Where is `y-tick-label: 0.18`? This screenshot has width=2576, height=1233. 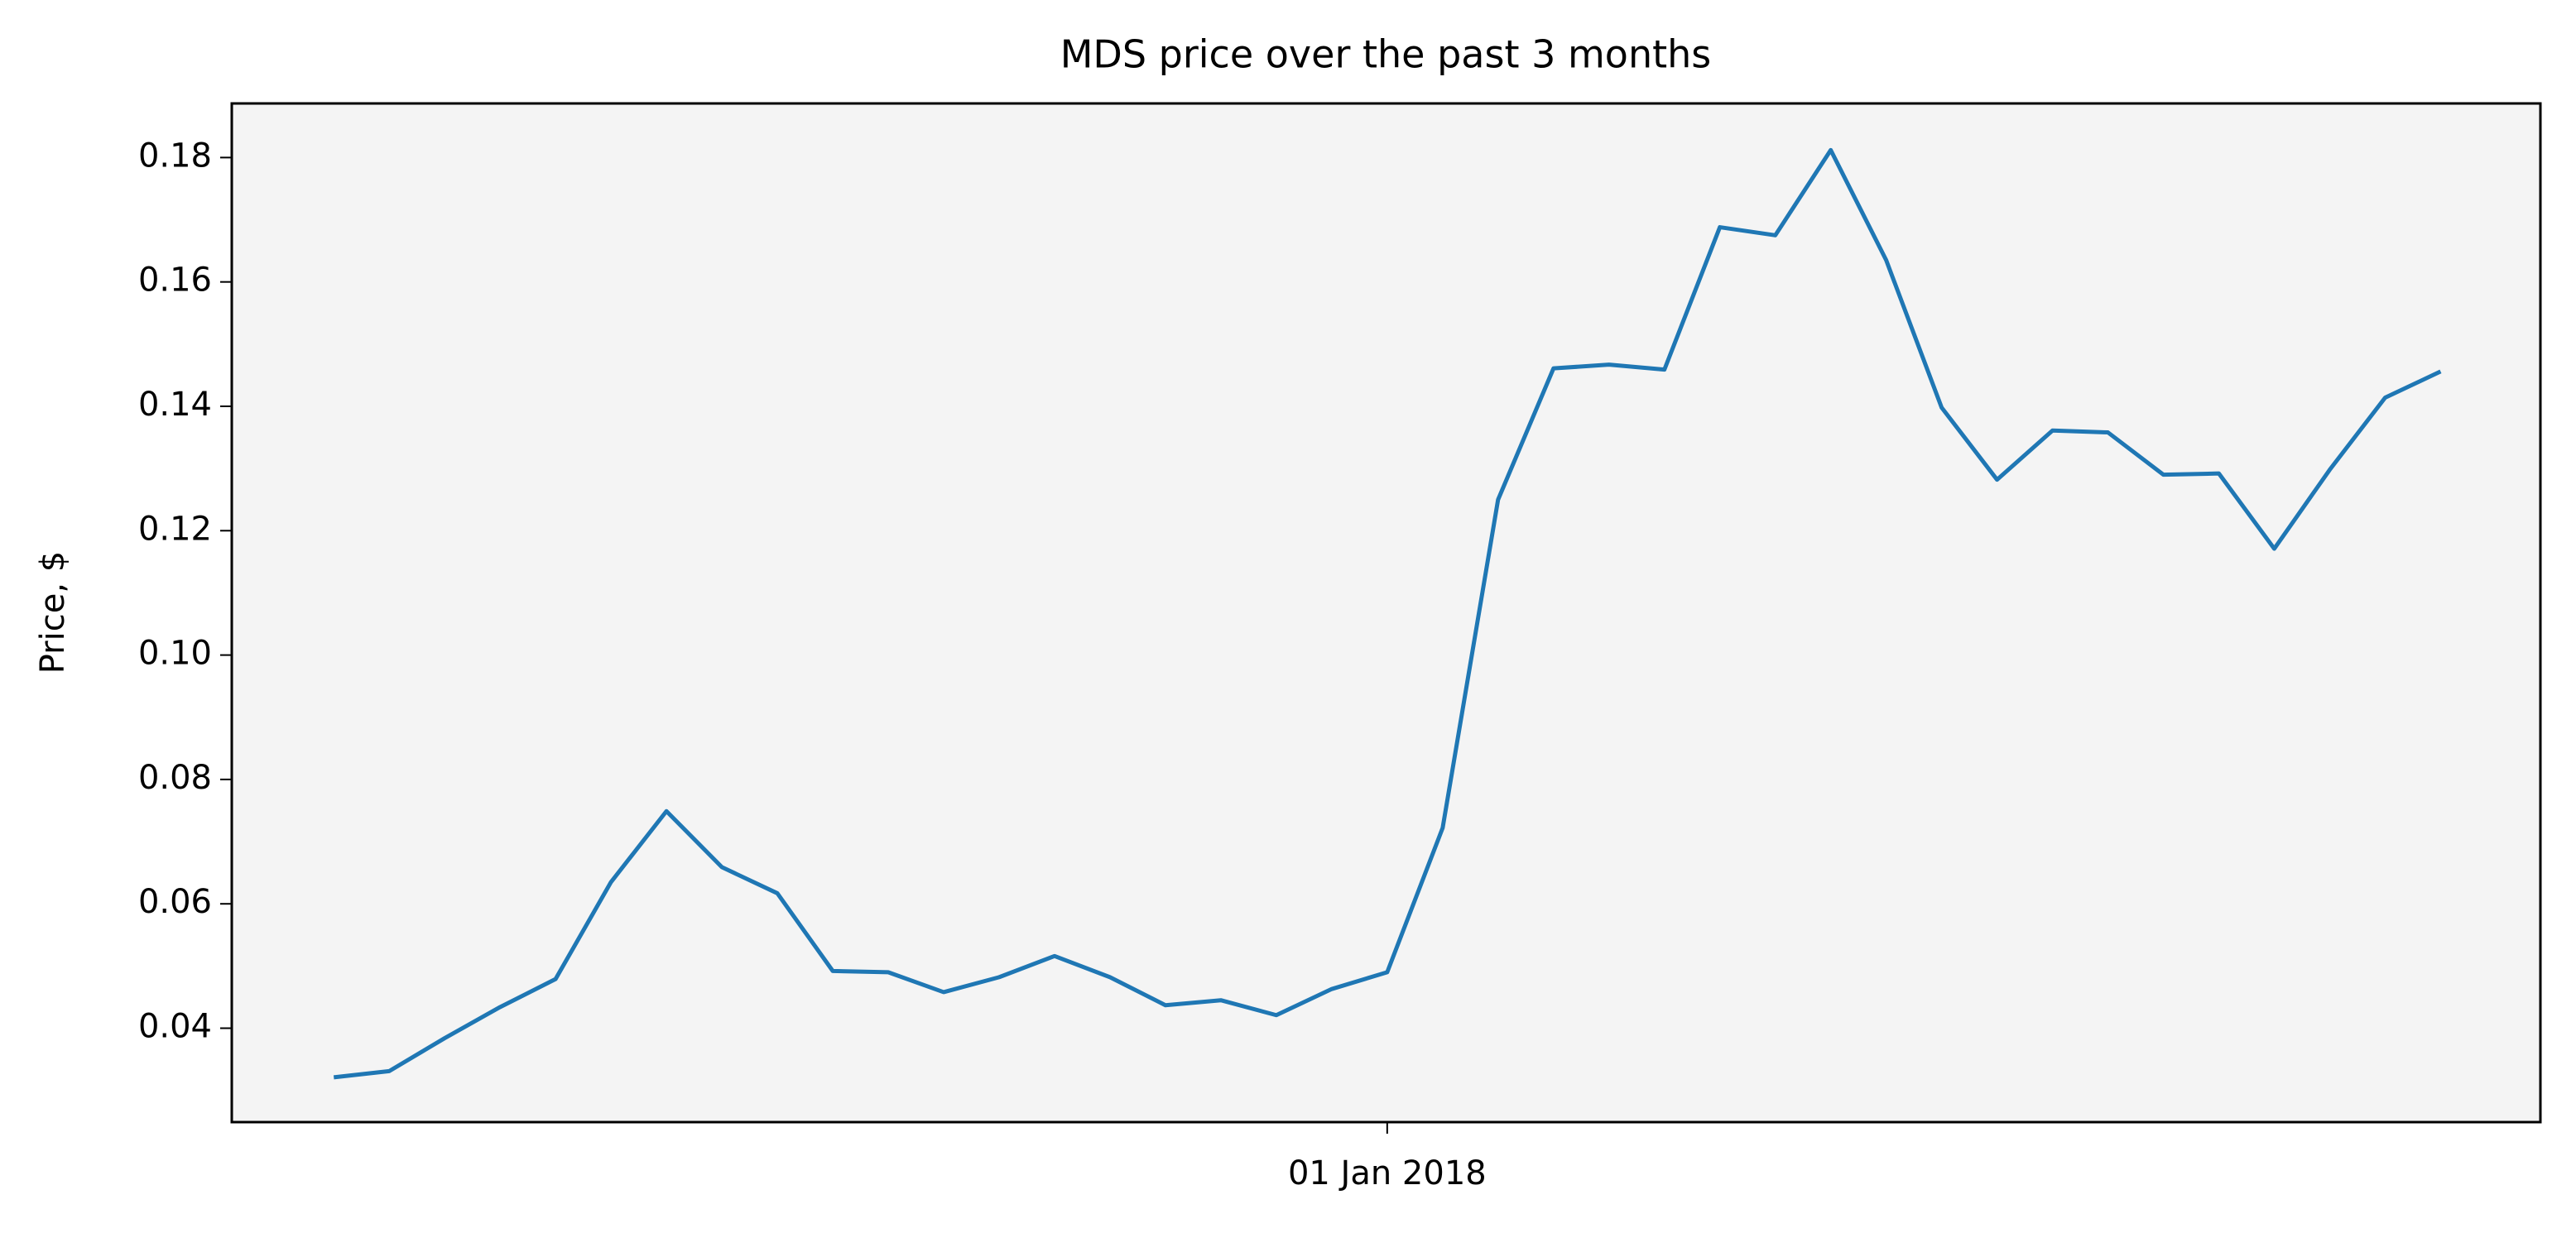
y-tick-label: 0.18 is located at coordinates (175, 156).